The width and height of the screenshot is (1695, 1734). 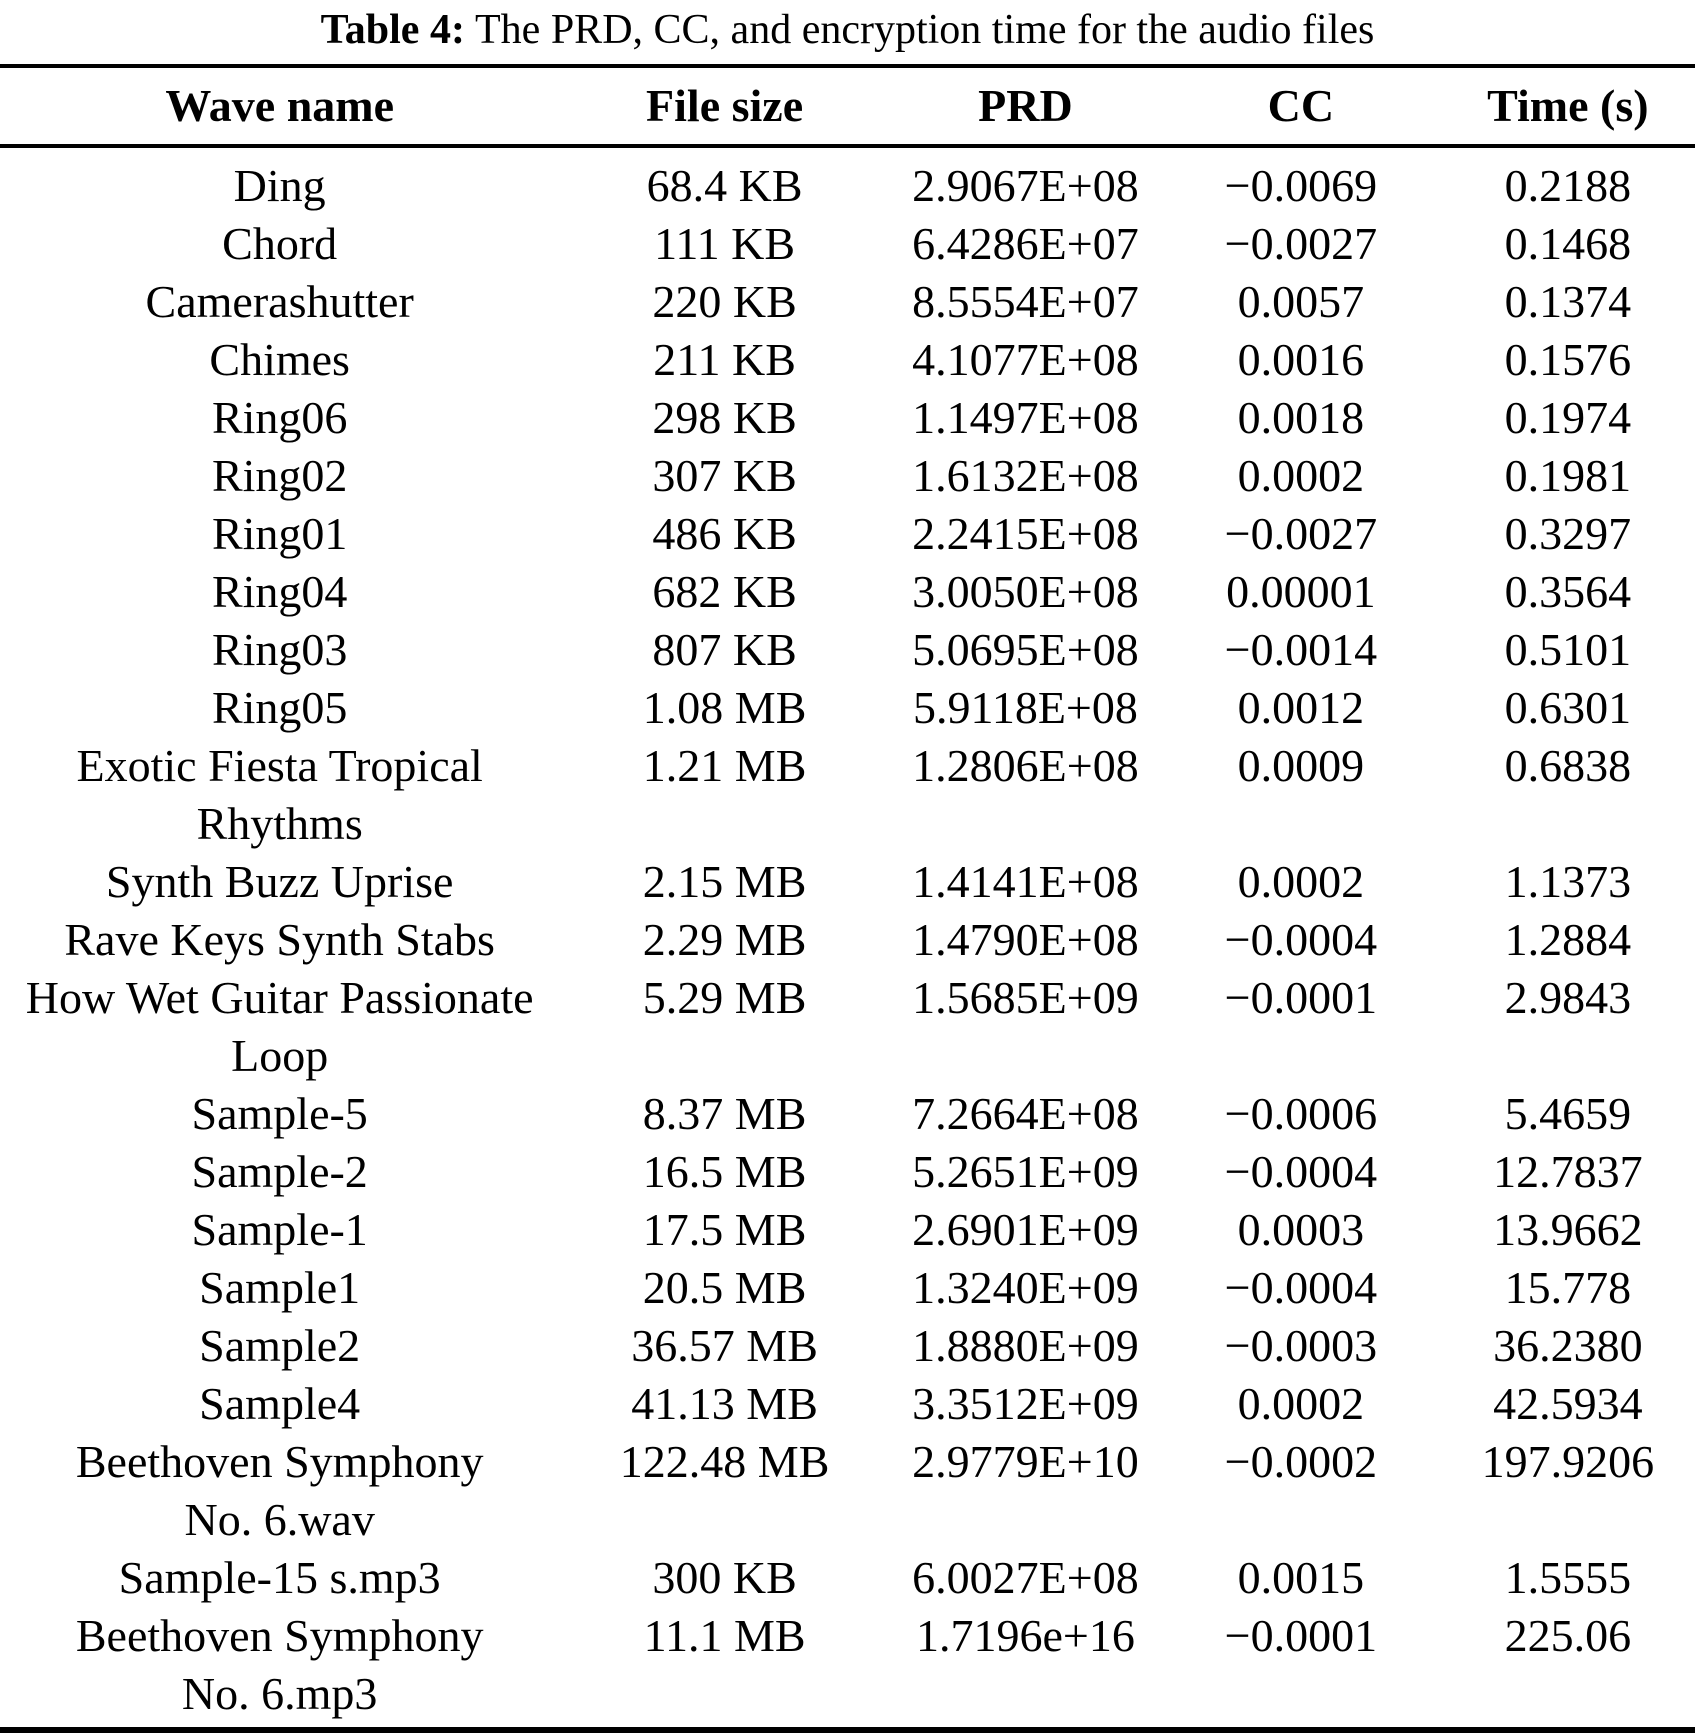 What do you see at coordinates (1568, 475) in the screenshot?
I see `cell-time: 0.1981` at bounding box center [1568, 475].